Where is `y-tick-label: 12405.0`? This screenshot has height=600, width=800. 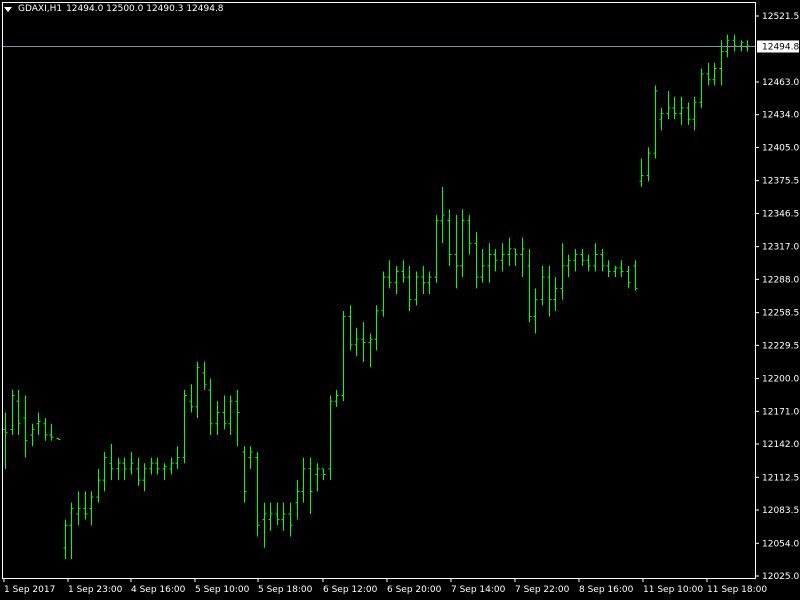
y-tick-label: 12405.0 is located at coordinates (780, 148).